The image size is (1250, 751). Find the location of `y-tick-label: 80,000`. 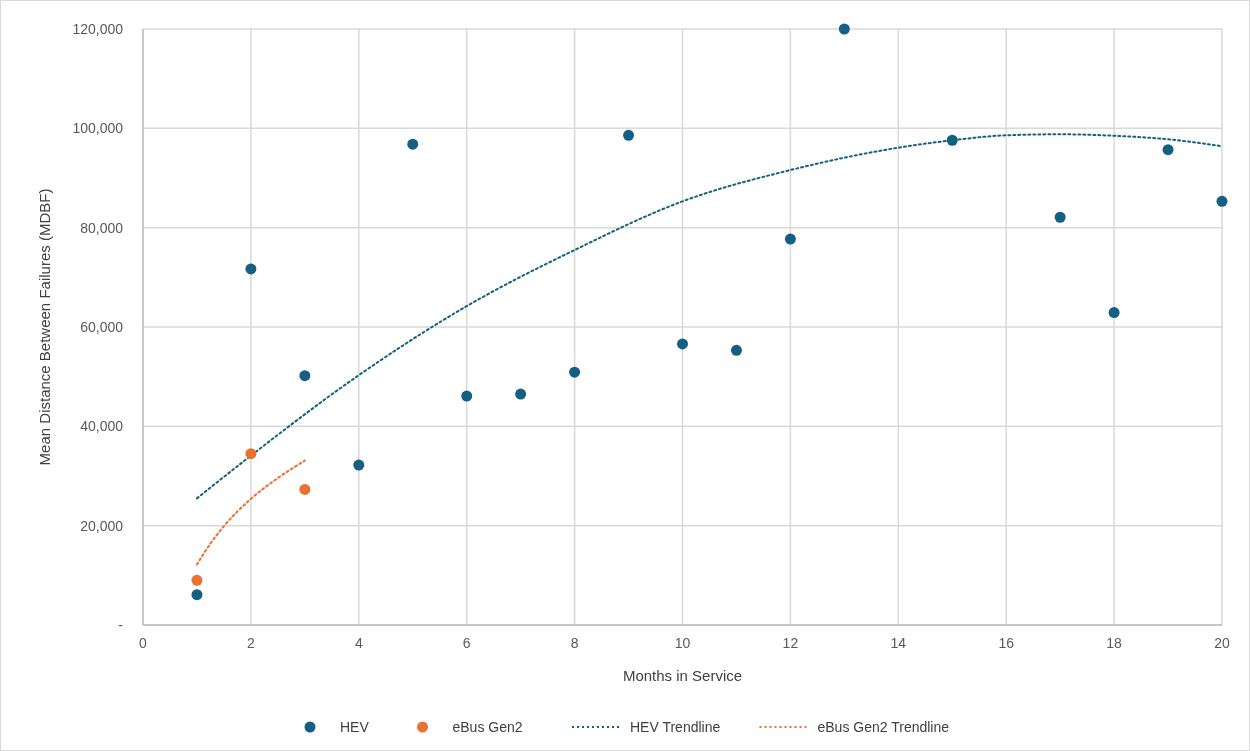

y-tick-label: 80,000 is located at coordinates (102, 227).